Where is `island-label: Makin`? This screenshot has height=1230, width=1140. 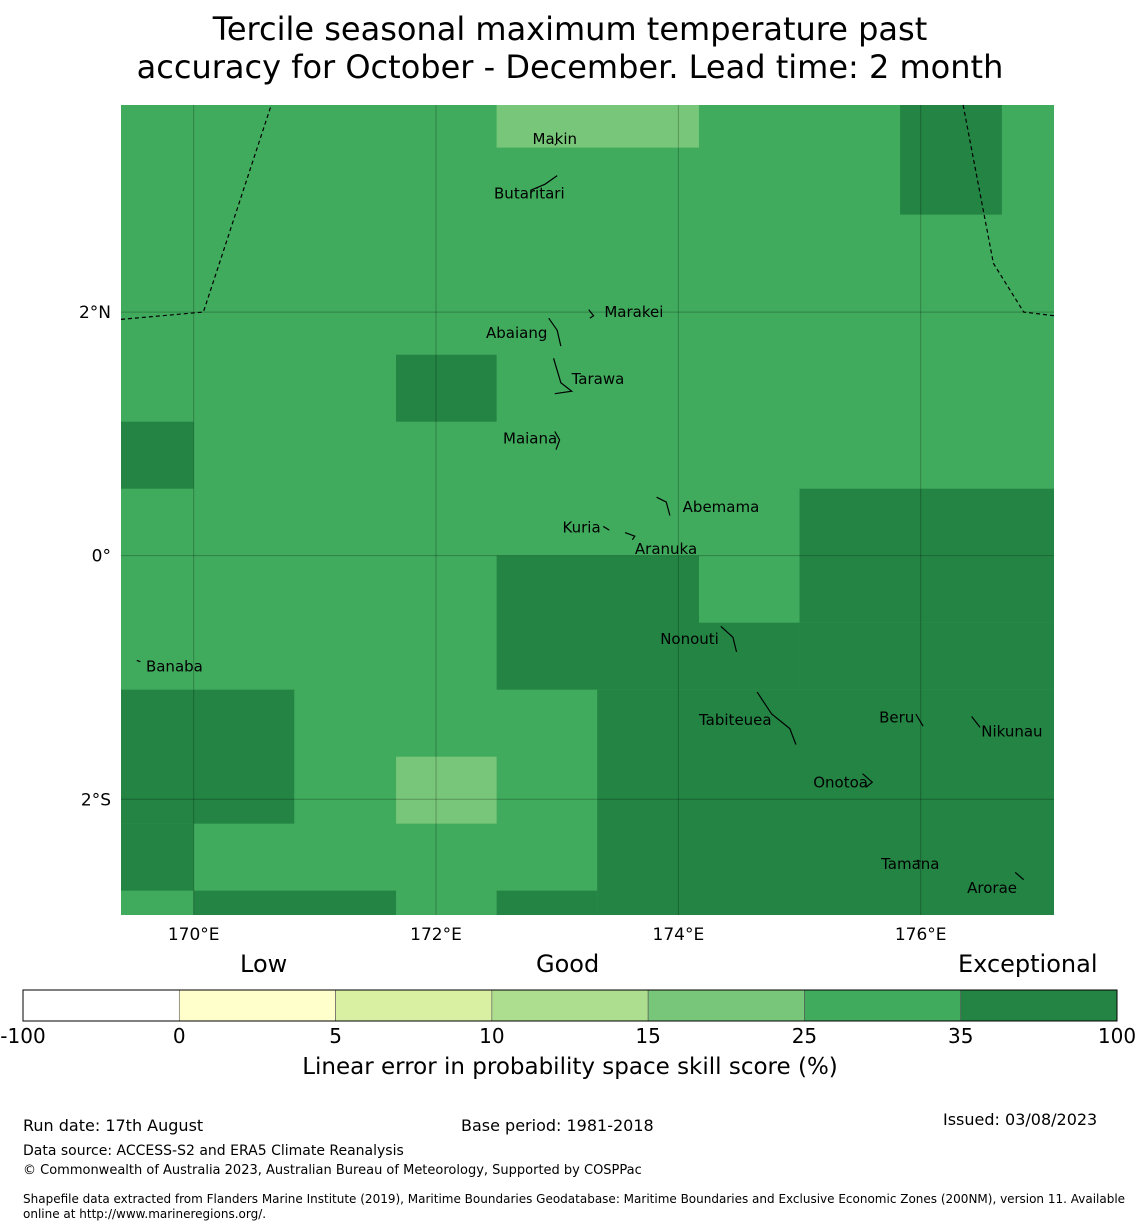
island-label: Makin is located at coordinates (555, 139).